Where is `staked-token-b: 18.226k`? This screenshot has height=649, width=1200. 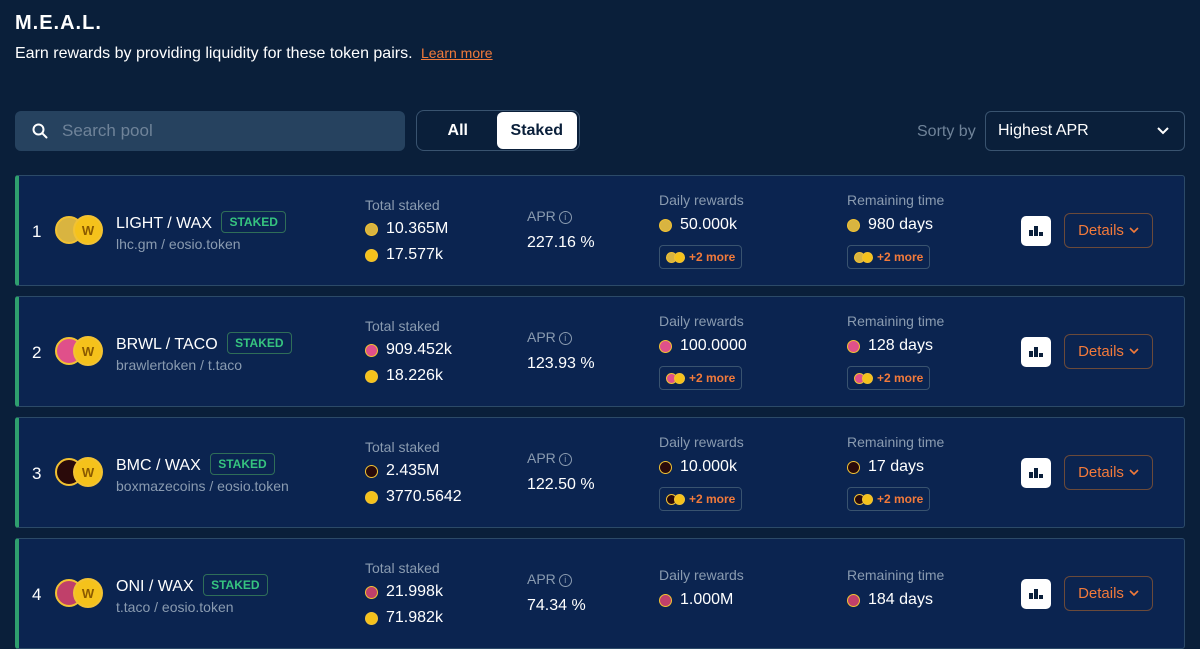
staked-token-b: 18.226k is located at coordinates (404, 376).